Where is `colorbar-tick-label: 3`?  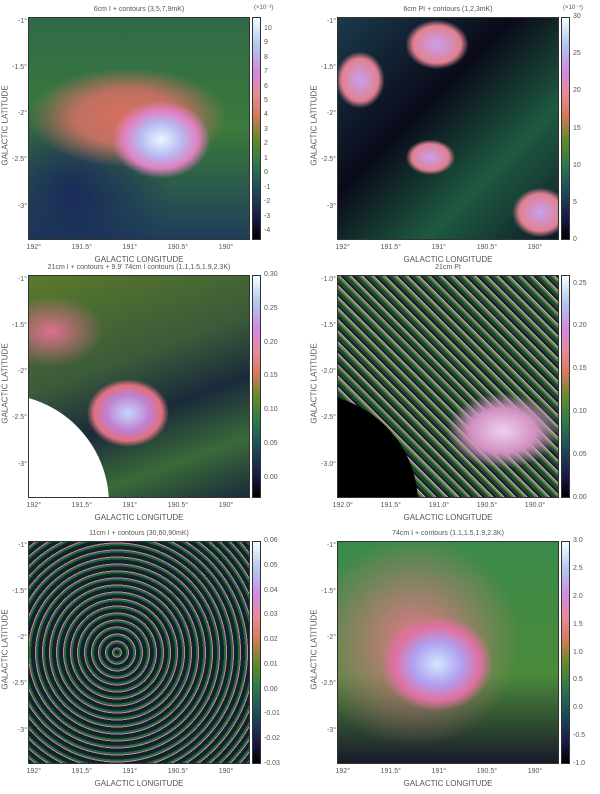
colorbar-tick-label: 3 is located at coordinates (266, 129).